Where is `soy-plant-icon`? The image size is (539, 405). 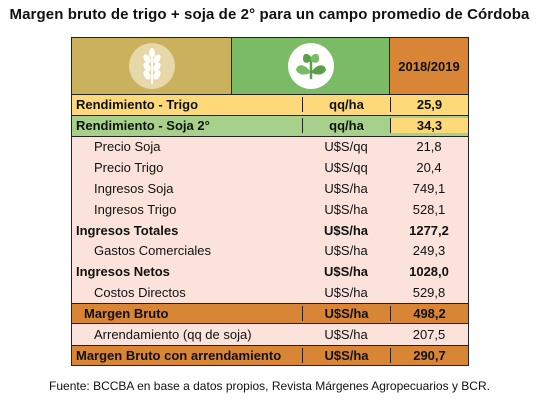 soy-plant-icon is located at coordinates (310, 66).